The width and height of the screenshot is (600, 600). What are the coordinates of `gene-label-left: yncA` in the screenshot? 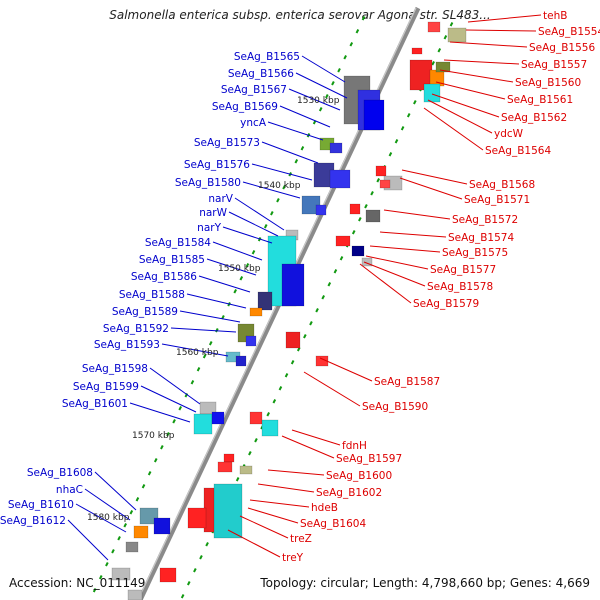 It's located at (253, 123).